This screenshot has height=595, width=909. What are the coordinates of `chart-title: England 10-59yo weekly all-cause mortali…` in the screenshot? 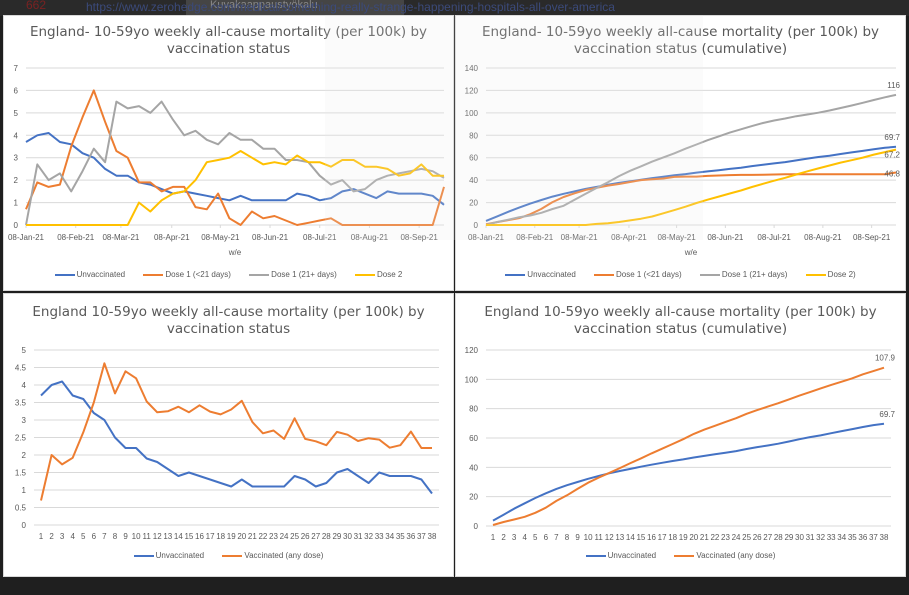 It's located at (228, 321).